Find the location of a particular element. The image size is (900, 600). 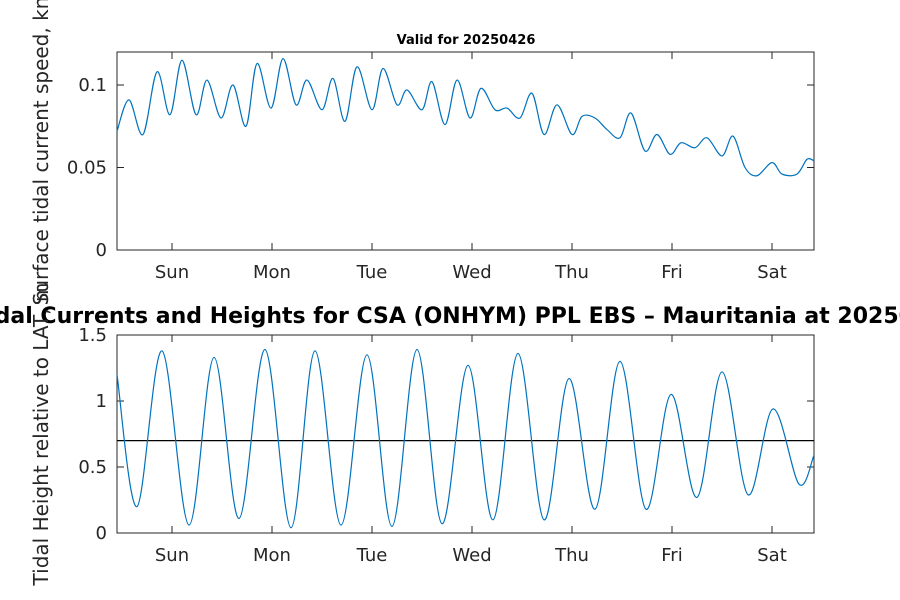

tidal-height-x-tick-label: Tue is located at coordinates (372, 555).